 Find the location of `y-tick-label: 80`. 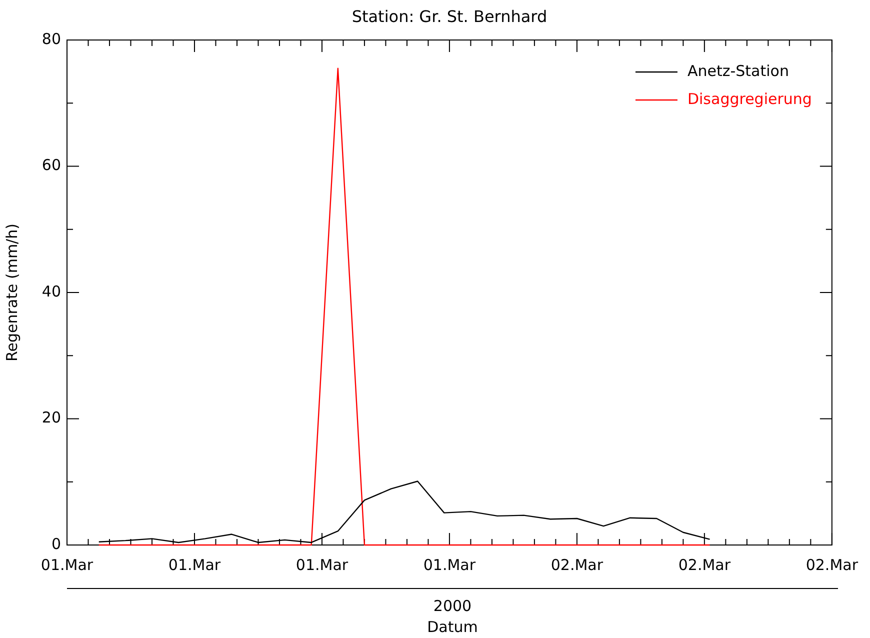

y-tick-label: 80 is located at coordinates (51, 39).